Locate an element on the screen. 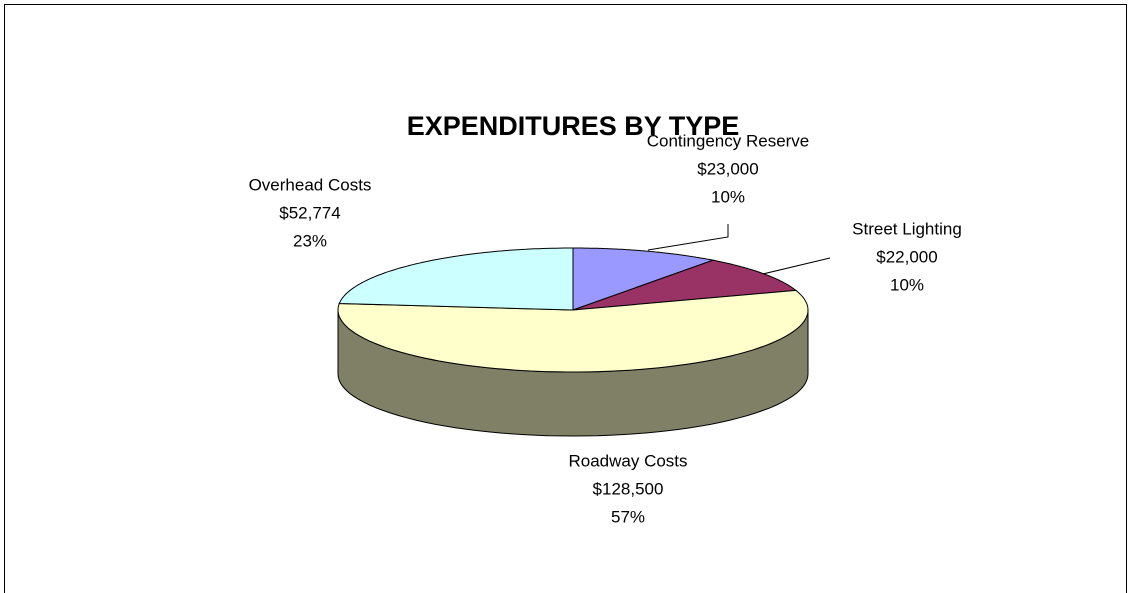 The height and width of the screenshot is (593, 1131). slice-label: Street Lighting is located at coordinates (907, 228).